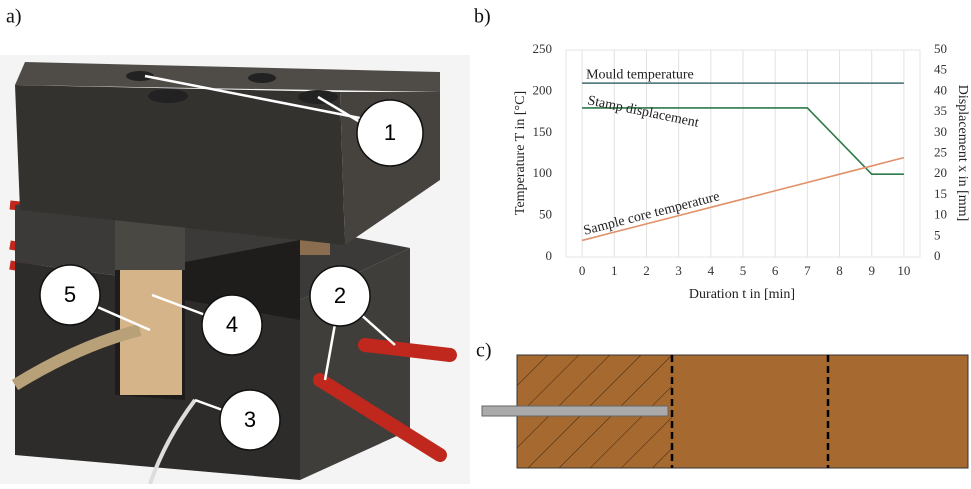 This screenshot has width=971, height=489. Describe the element at coordinates (543, 131) in the screenshot. I see `y-tick-label: 150` at that location.